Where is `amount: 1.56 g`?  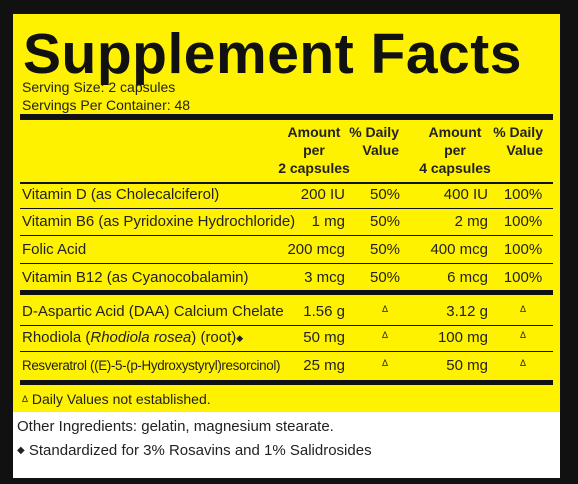 amount: 1.56 g is located at coordinates (324, 311).